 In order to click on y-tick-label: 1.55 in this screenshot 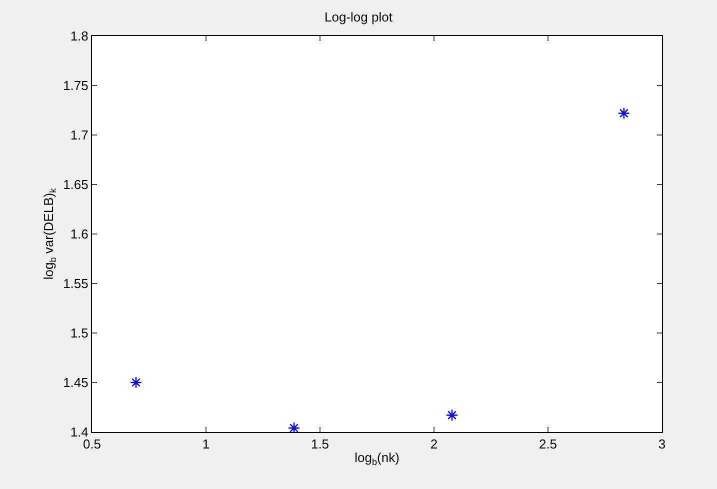, I will do `click(75, 284)`.